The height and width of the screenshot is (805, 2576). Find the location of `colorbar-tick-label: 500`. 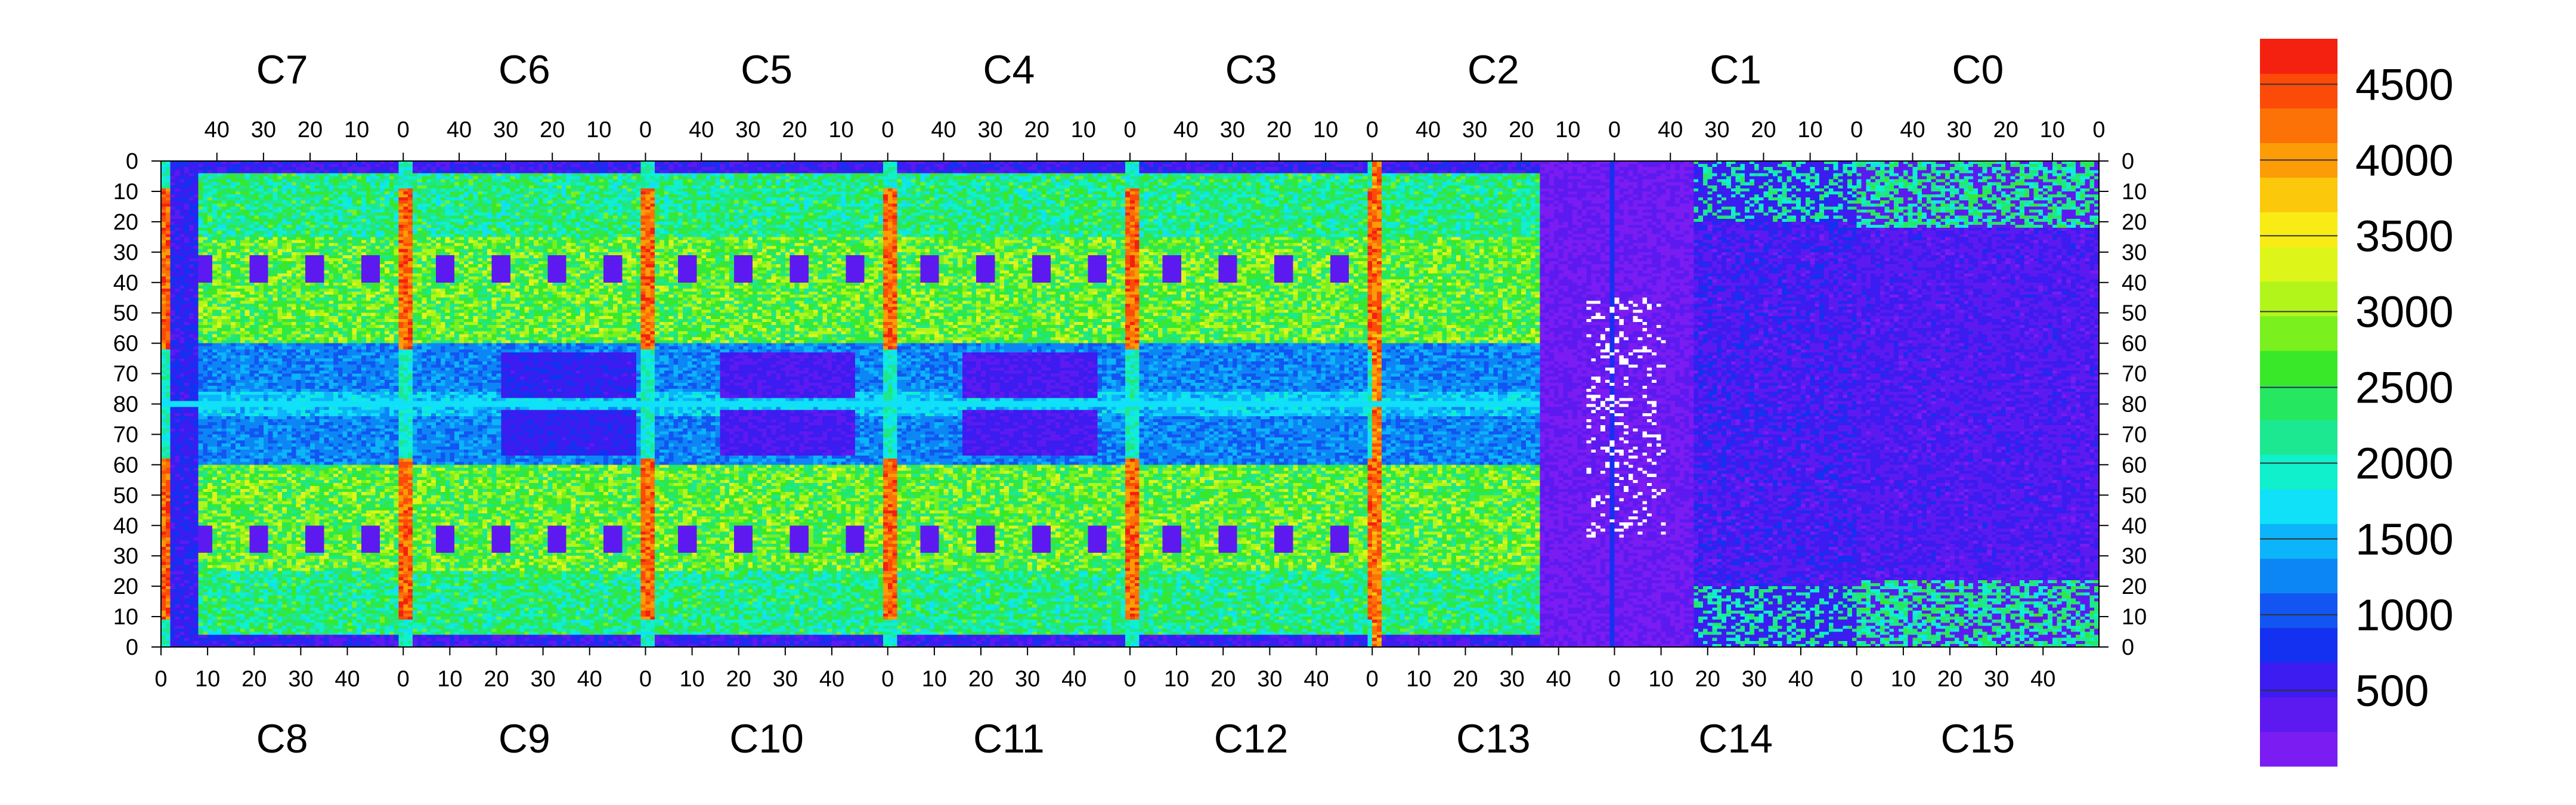

colorbar-tick-label: 500 is located at coordinates (2392, 691).